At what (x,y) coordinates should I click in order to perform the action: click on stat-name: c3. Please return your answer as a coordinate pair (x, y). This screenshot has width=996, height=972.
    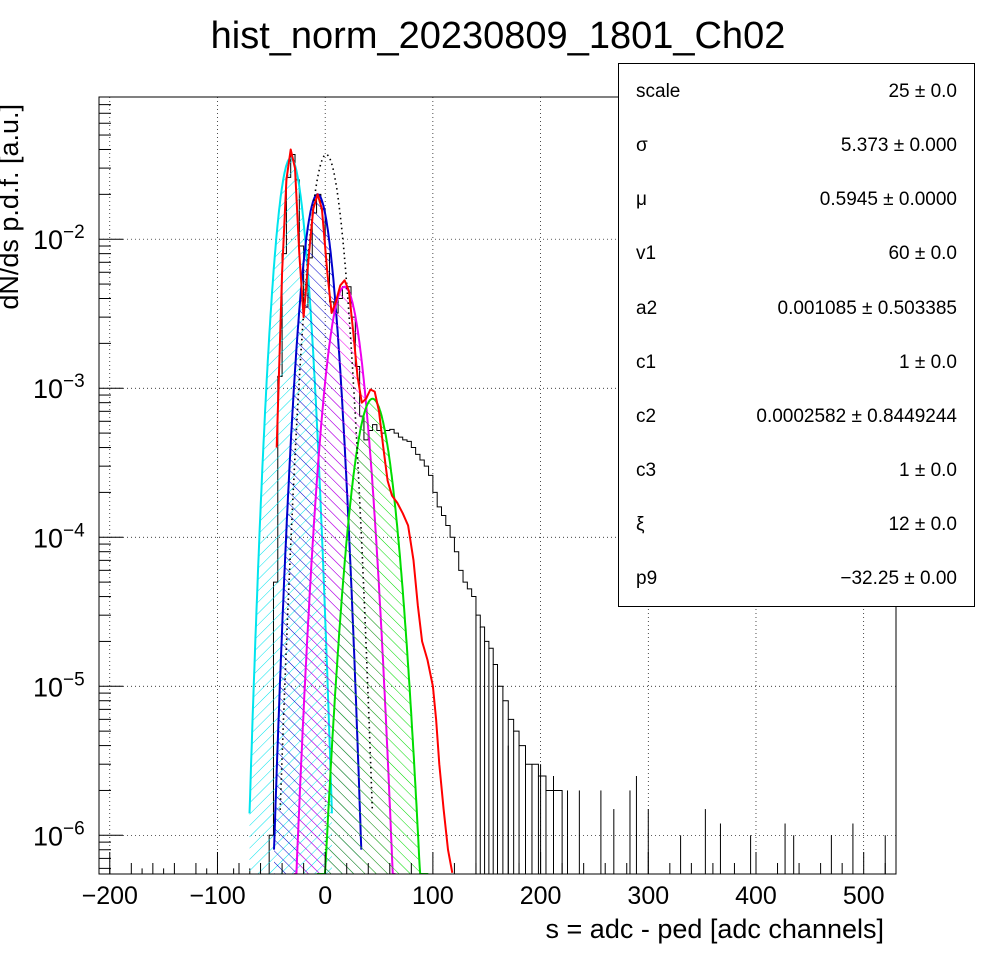
    Looking at the image, I should click on (646, 470).